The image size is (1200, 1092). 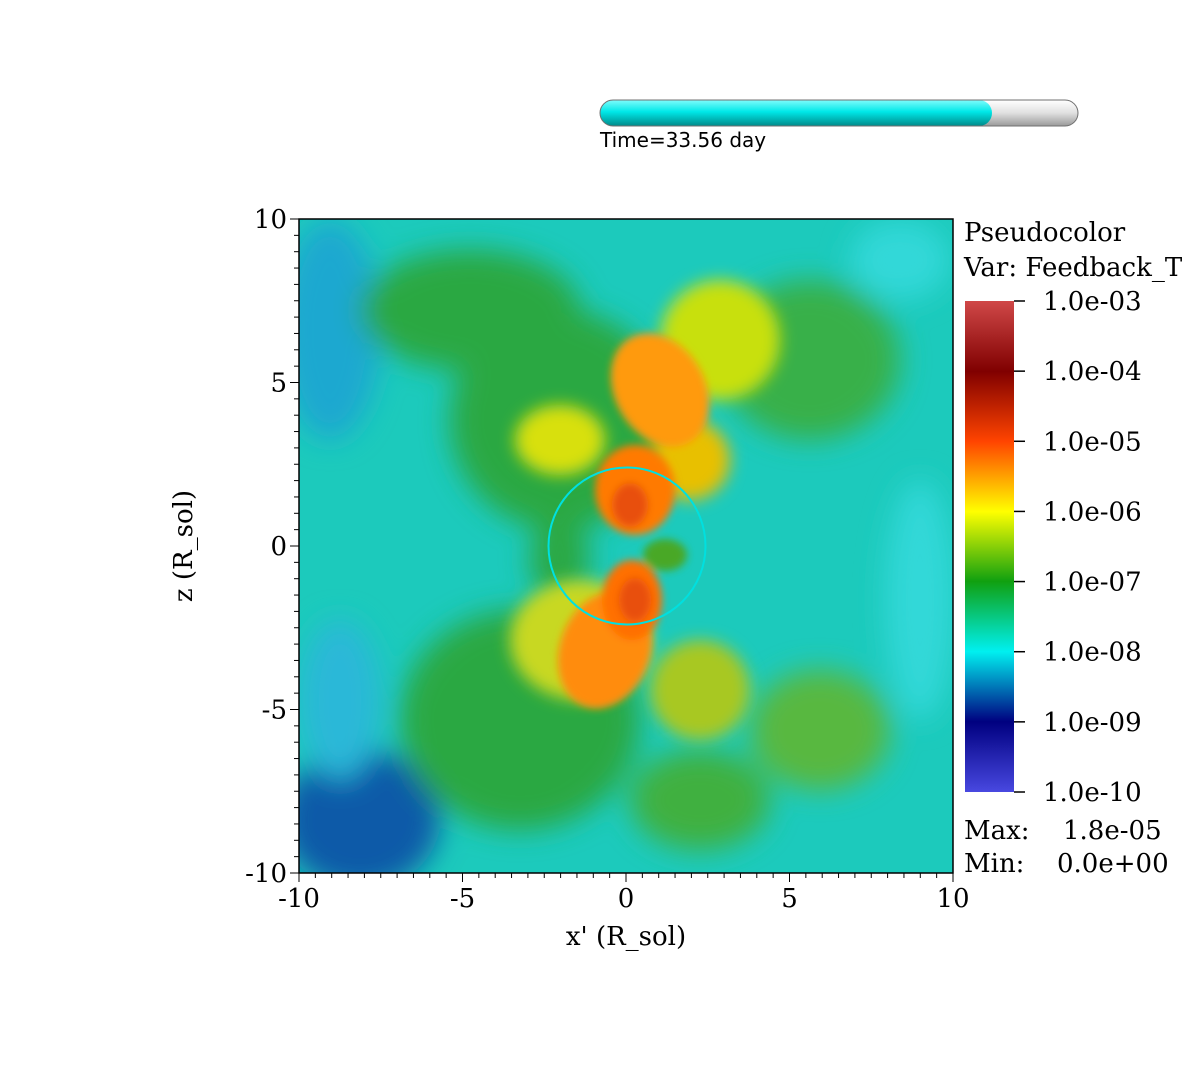 I want to click on time-slider, so click(x=839, y=113).